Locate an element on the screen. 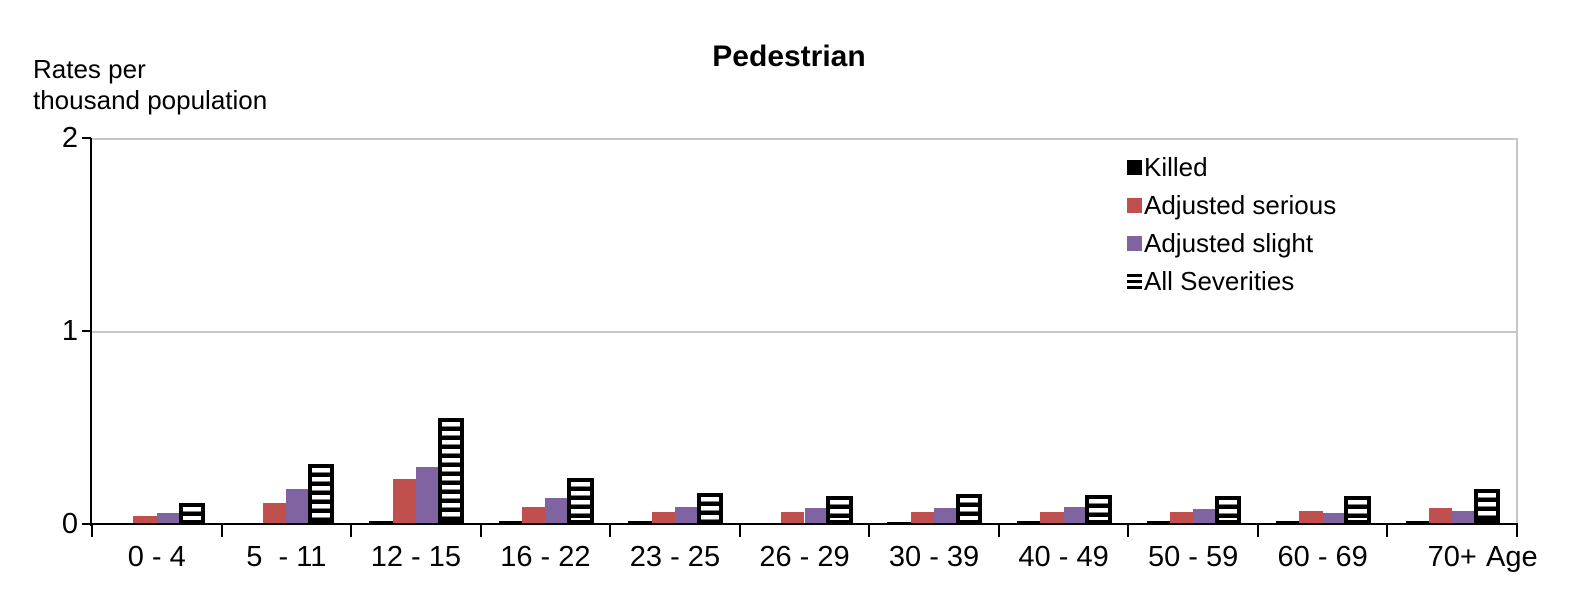 This screenshot has width=1578, height=614. legend-item-killed: Killed is located at coordinates (1231, 167).